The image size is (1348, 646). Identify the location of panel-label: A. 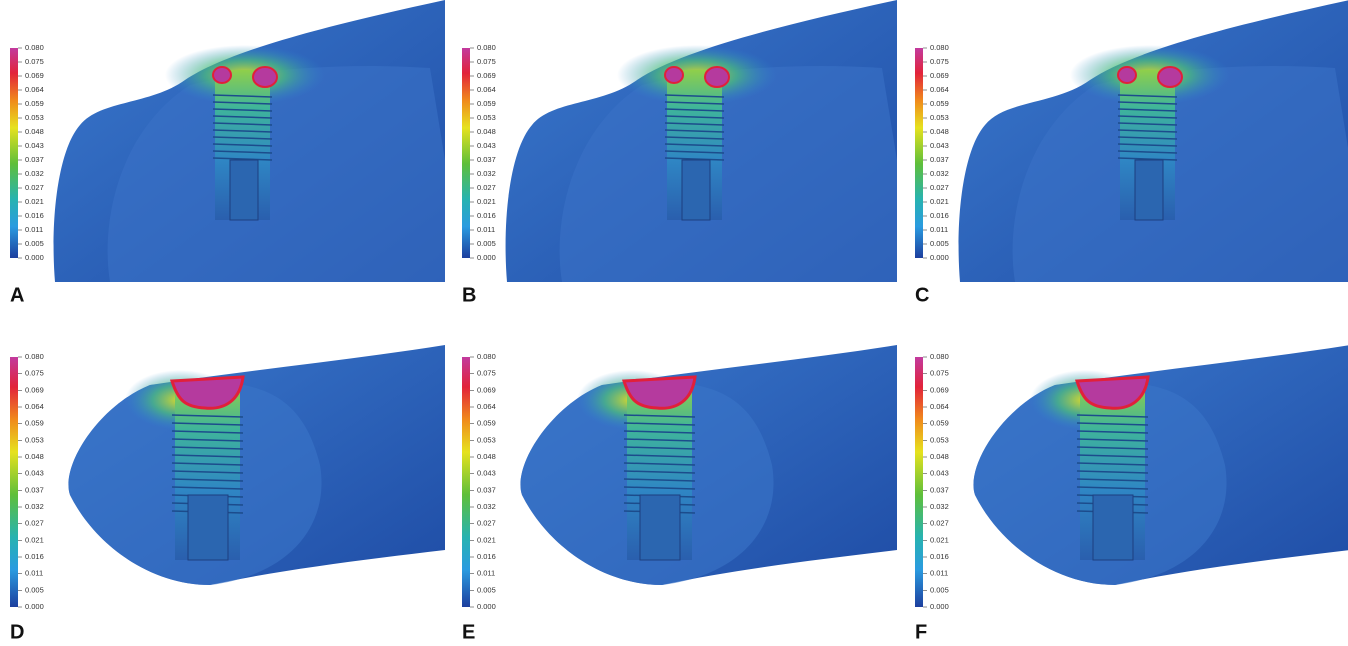
(17, 295).